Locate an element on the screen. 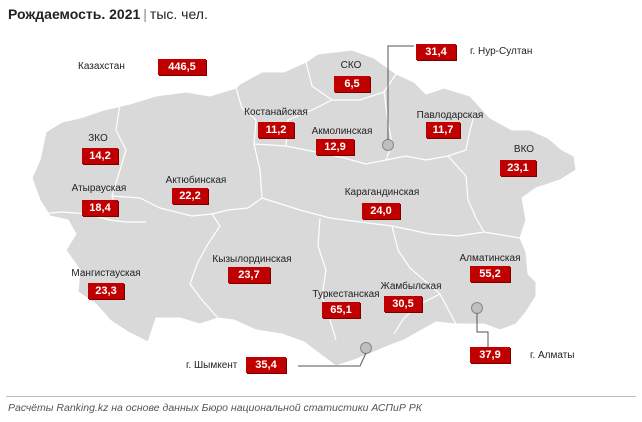 The image size is (642, 422). footer-divider is located at coordinates (321, 396).